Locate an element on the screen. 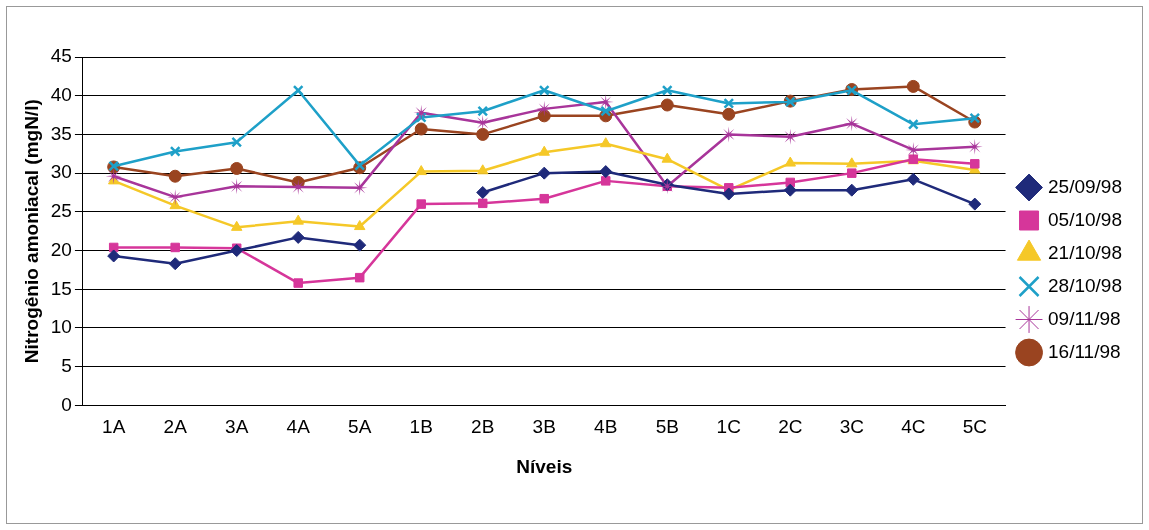 The image size is (1149, 530). x-tick-label: 5B is located at coordinates (667, 427).